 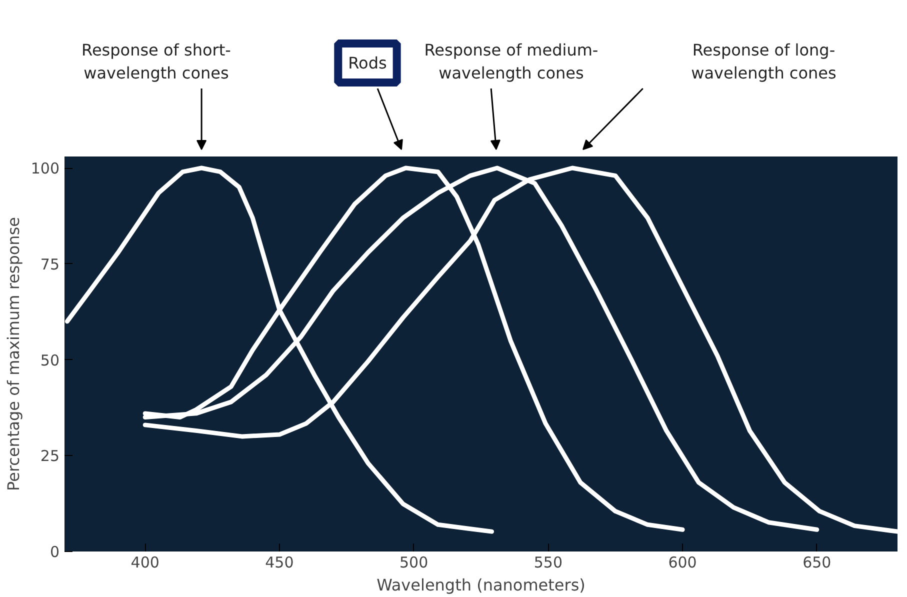 What do you see at coordinates (156, 61) in the screenshot?
I see `text: Response of short- wavelength cones` at bounding box center [156, 61].